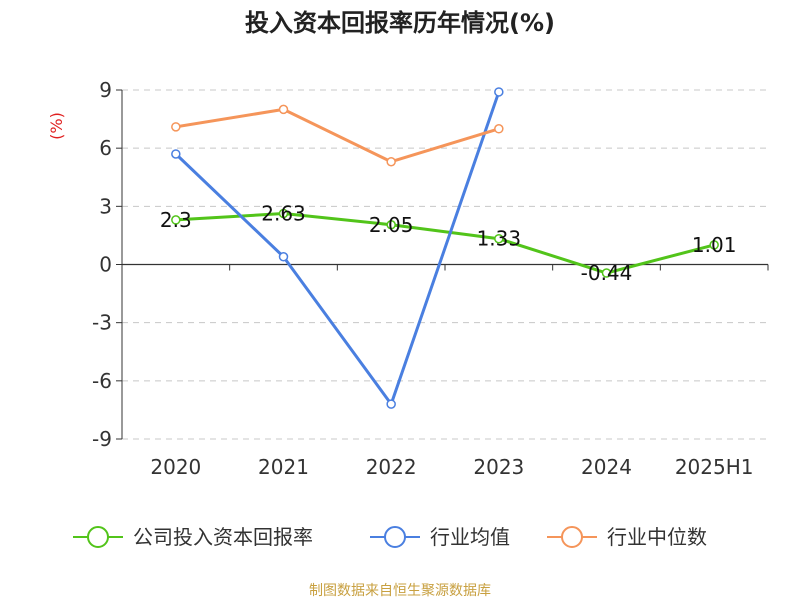  Describe the element at coordinates (657, 537) in the screenshot. I see `legend-label: 行业中位数` at that location.